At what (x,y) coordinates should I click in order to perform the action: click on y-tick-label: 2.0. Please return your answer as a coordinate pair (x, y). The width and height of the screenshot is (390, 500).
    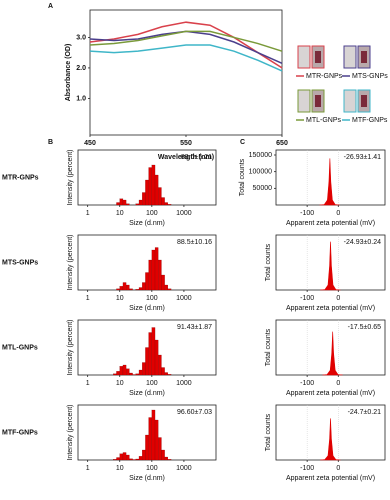
    Looking at the image, I should click on (81, 68).